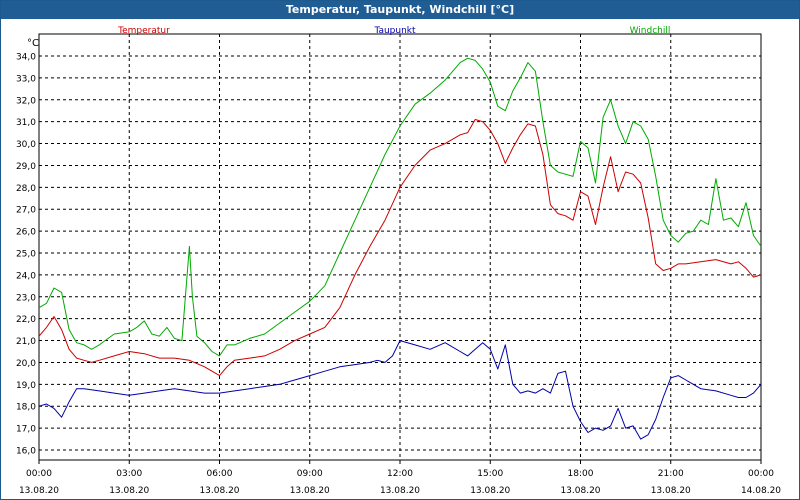 Image resolution: width=800 pixels, height=500 pixels. I want to click on y-tick-label: 17,0, so click(26, 430).